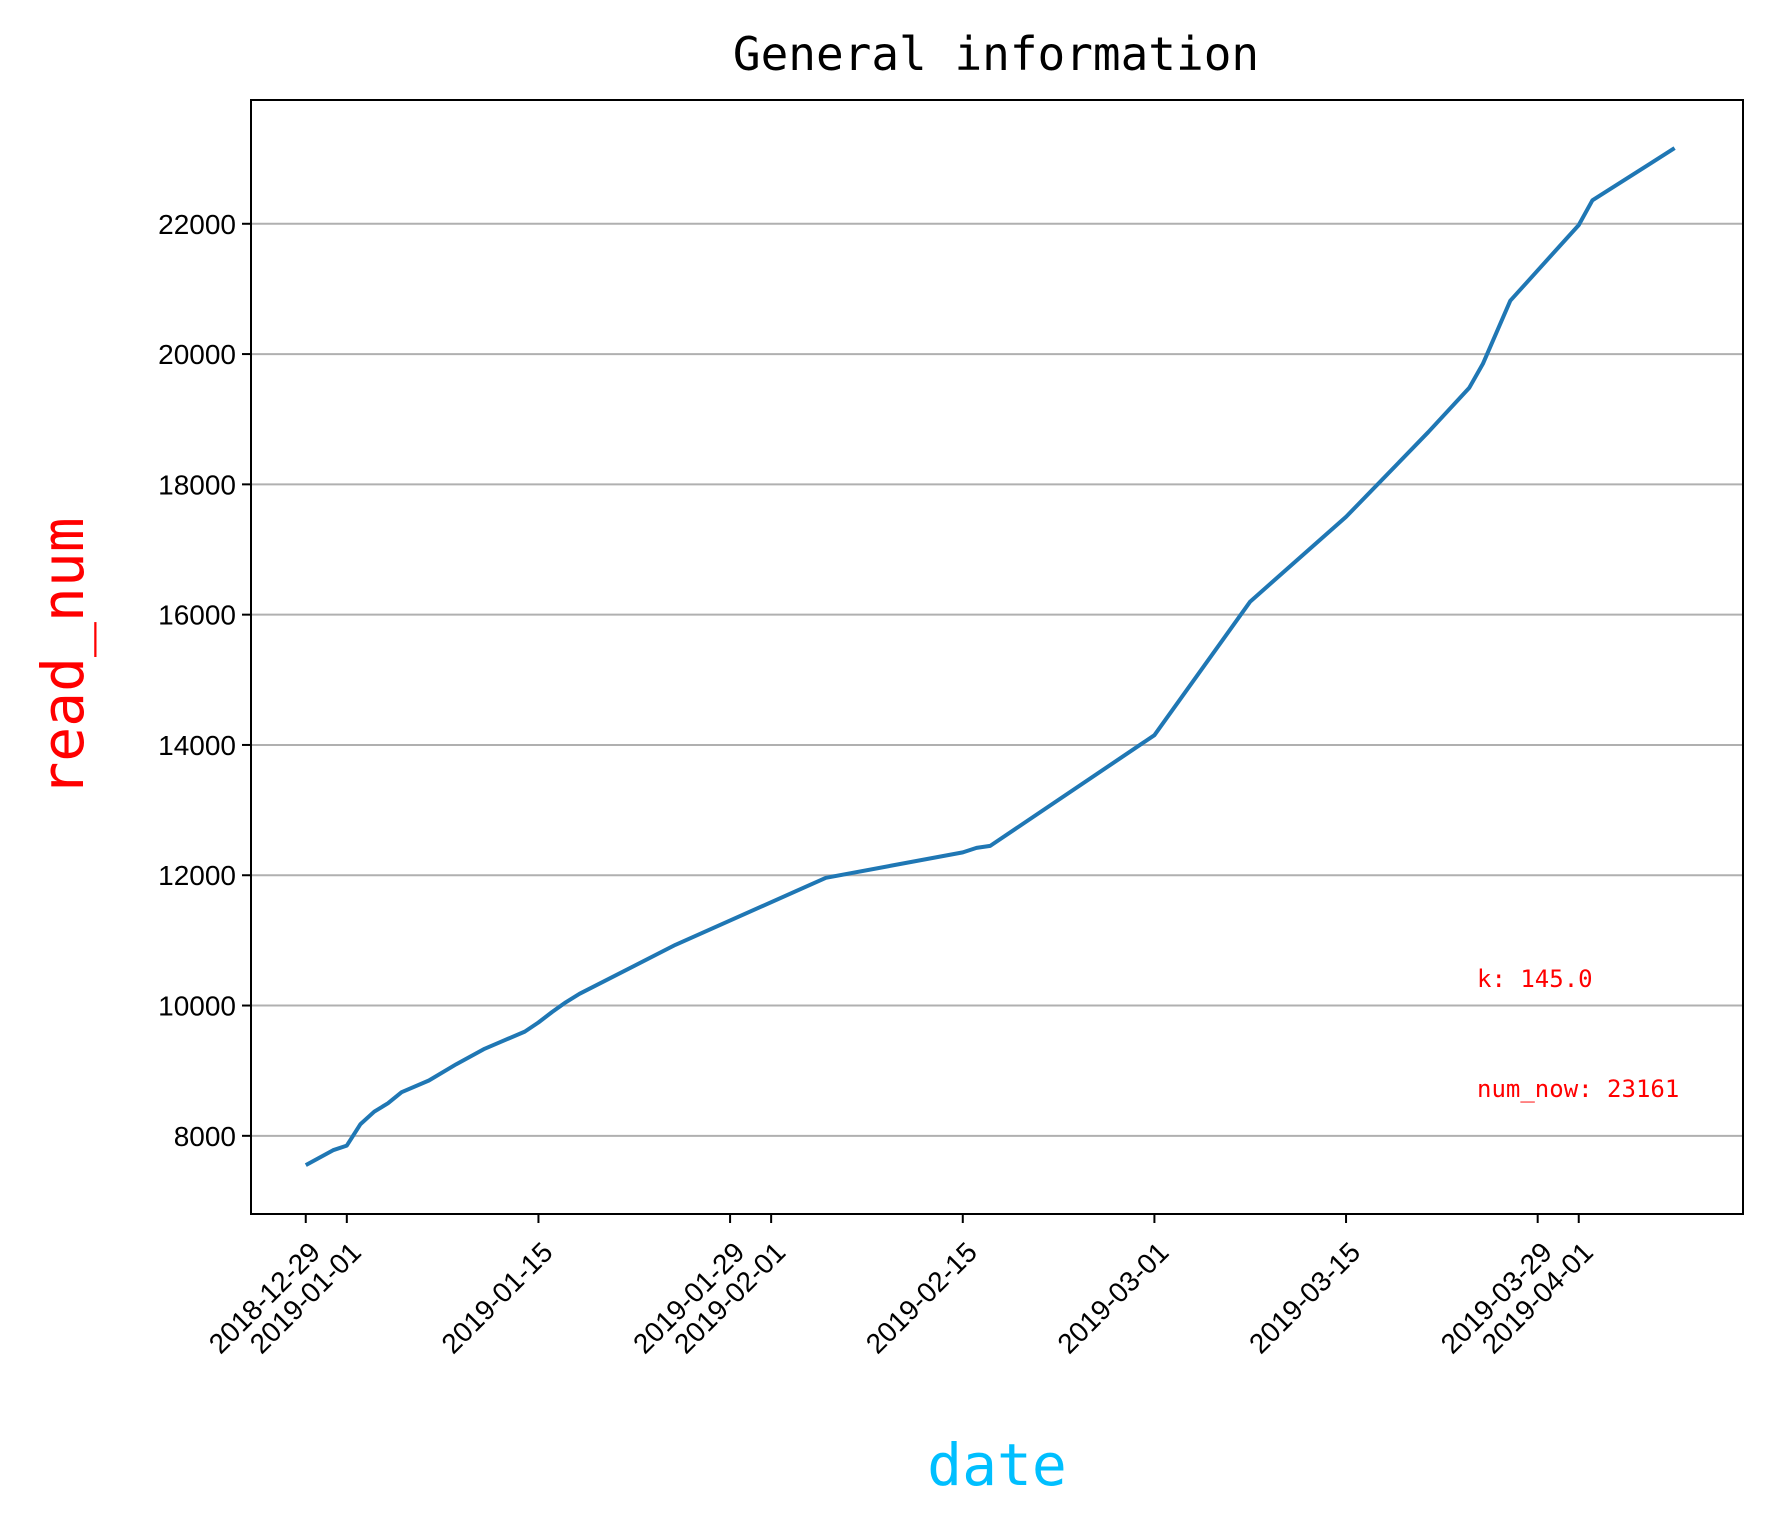 This screenshot has height=1523, width=1770. I want to click on x-tick-label: 2019-01-15, so click(496, 1297).